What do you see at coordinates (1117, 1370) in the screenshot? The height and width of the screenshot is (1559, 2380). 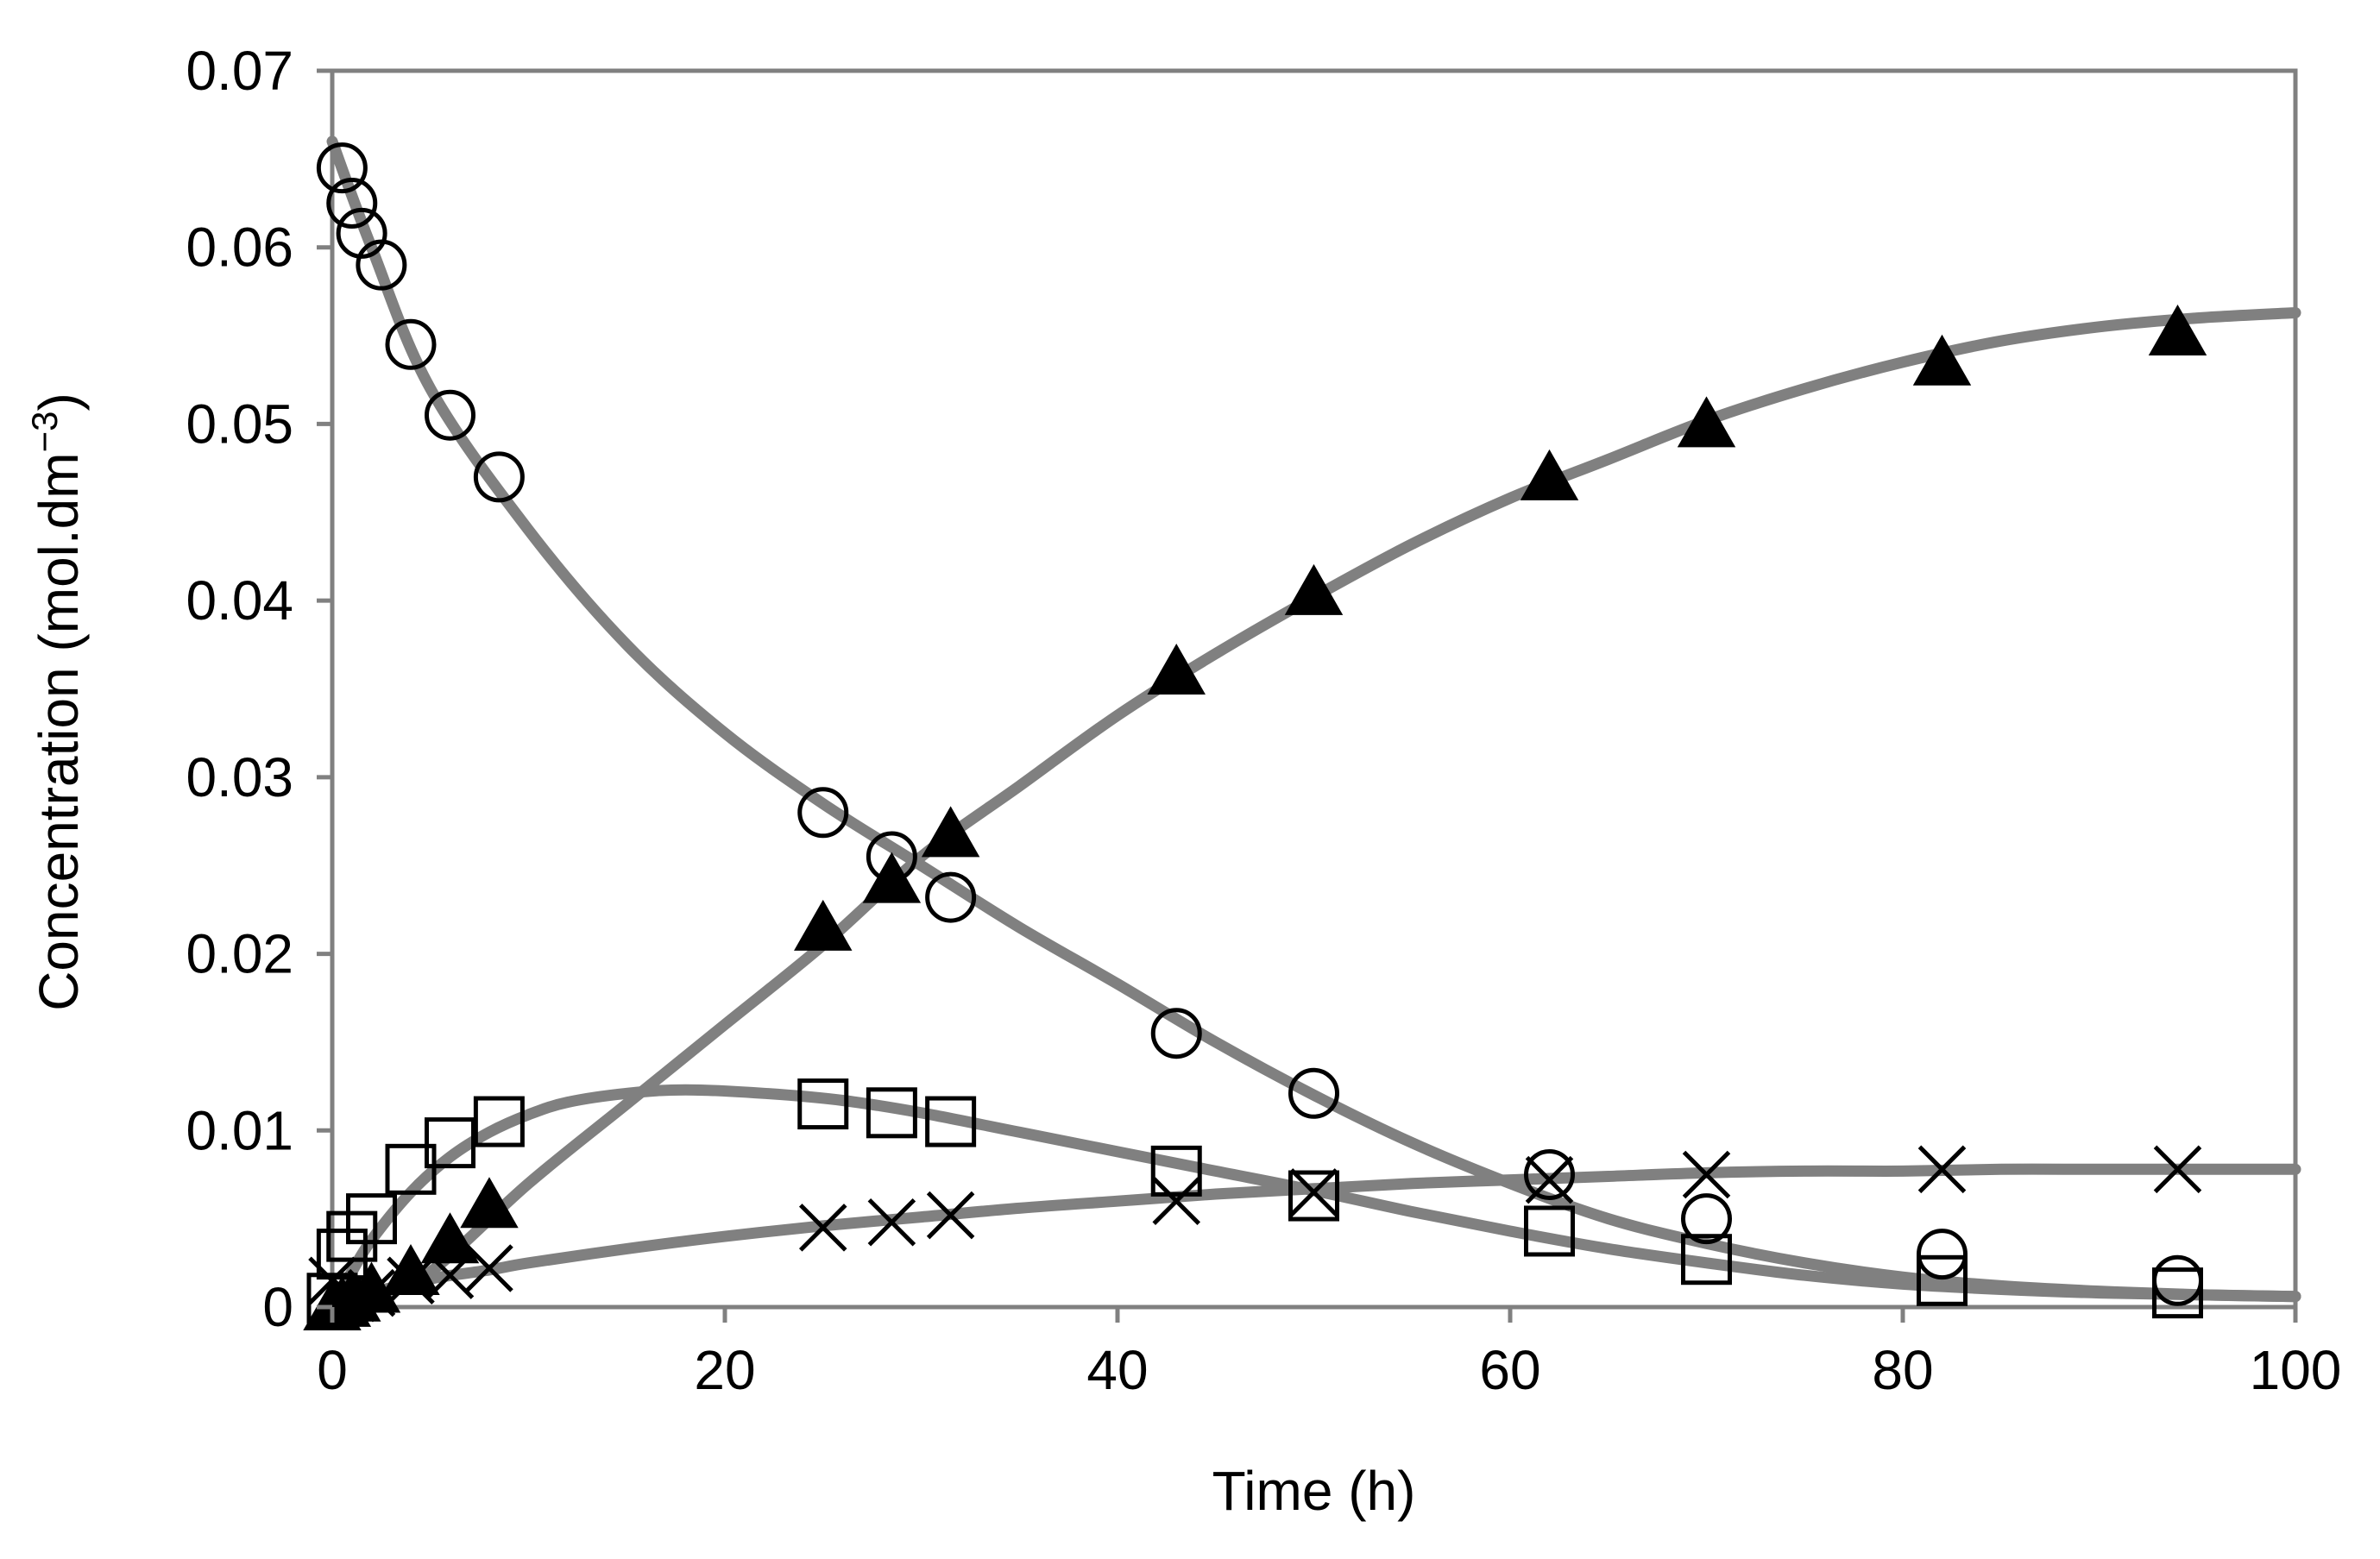 I see `x-tick-label: 40` at bounding box center [1117, 1370].